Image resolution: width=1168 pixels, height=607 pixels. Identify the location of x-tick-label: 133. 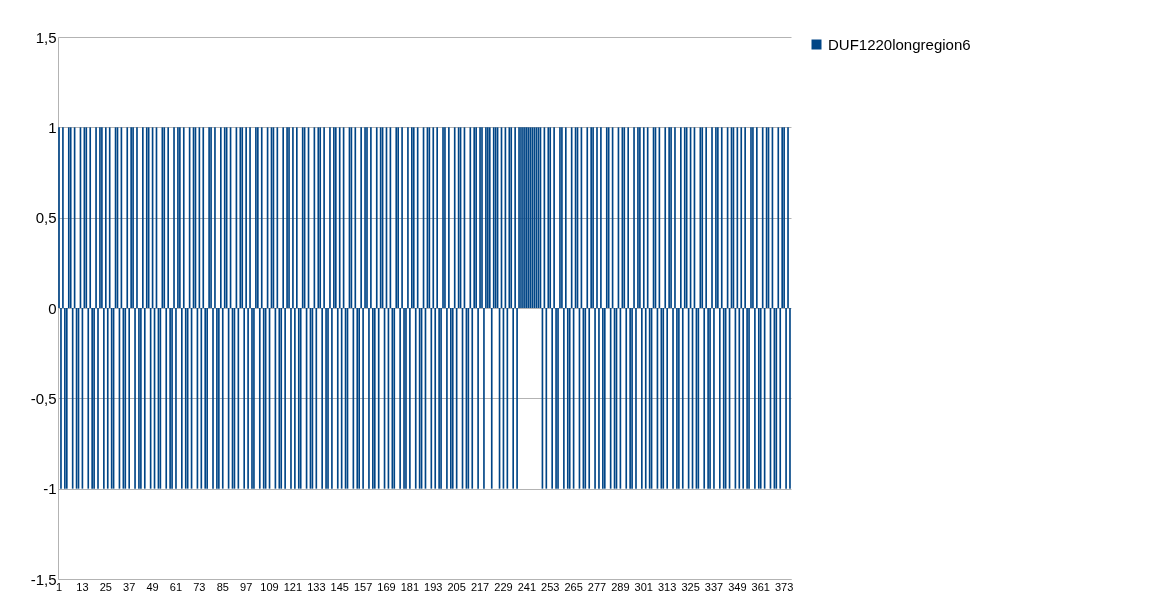
(316, 586).